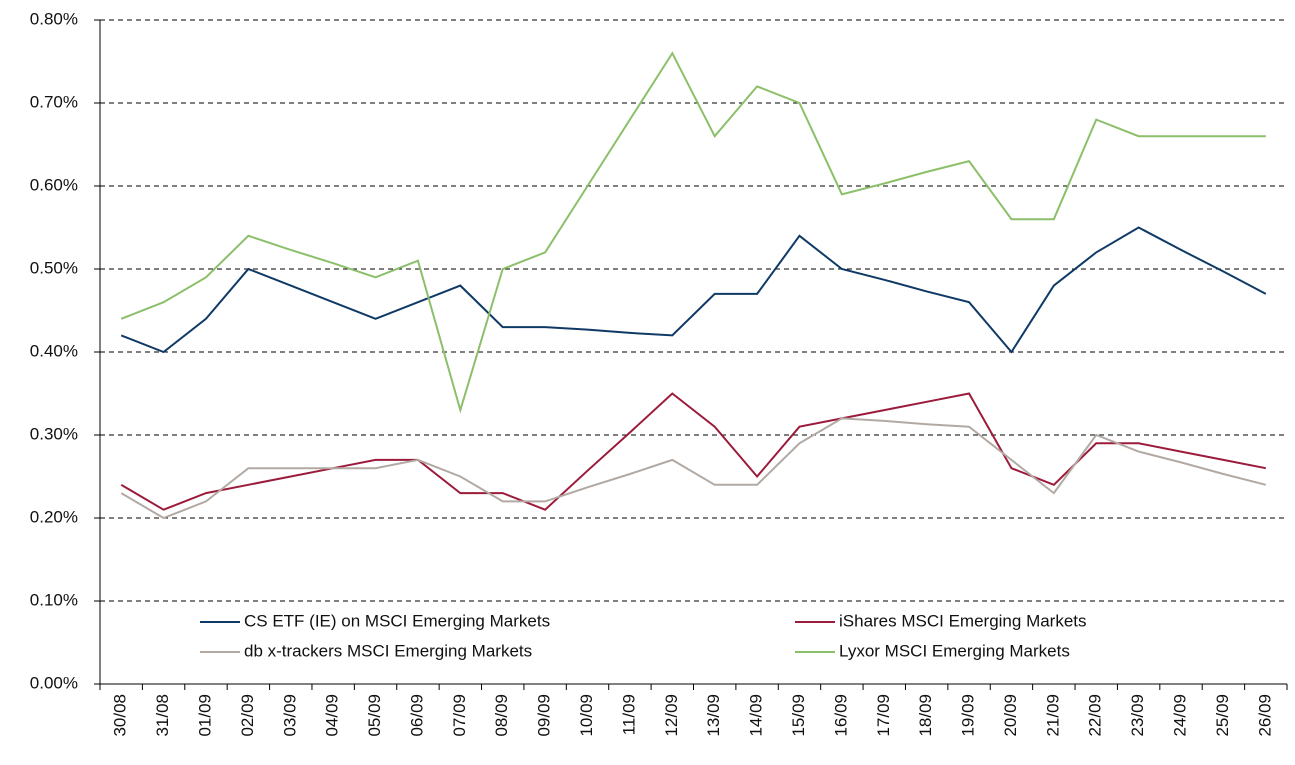 The height and width of the screenshot is (765, 1295). Describe the element at coordinates (54, 101) in the screenshot. I see `y-tick-label: 0.70%` at that location.